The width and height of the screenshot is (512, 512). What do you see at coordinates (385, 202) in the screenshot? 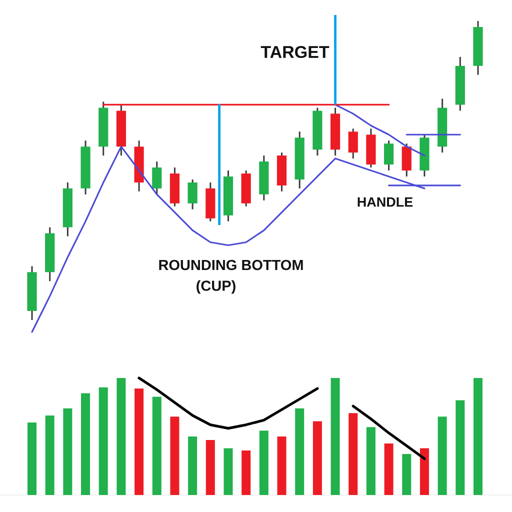
I see `annotation: HANDLE` at bounding box center [385, 202].